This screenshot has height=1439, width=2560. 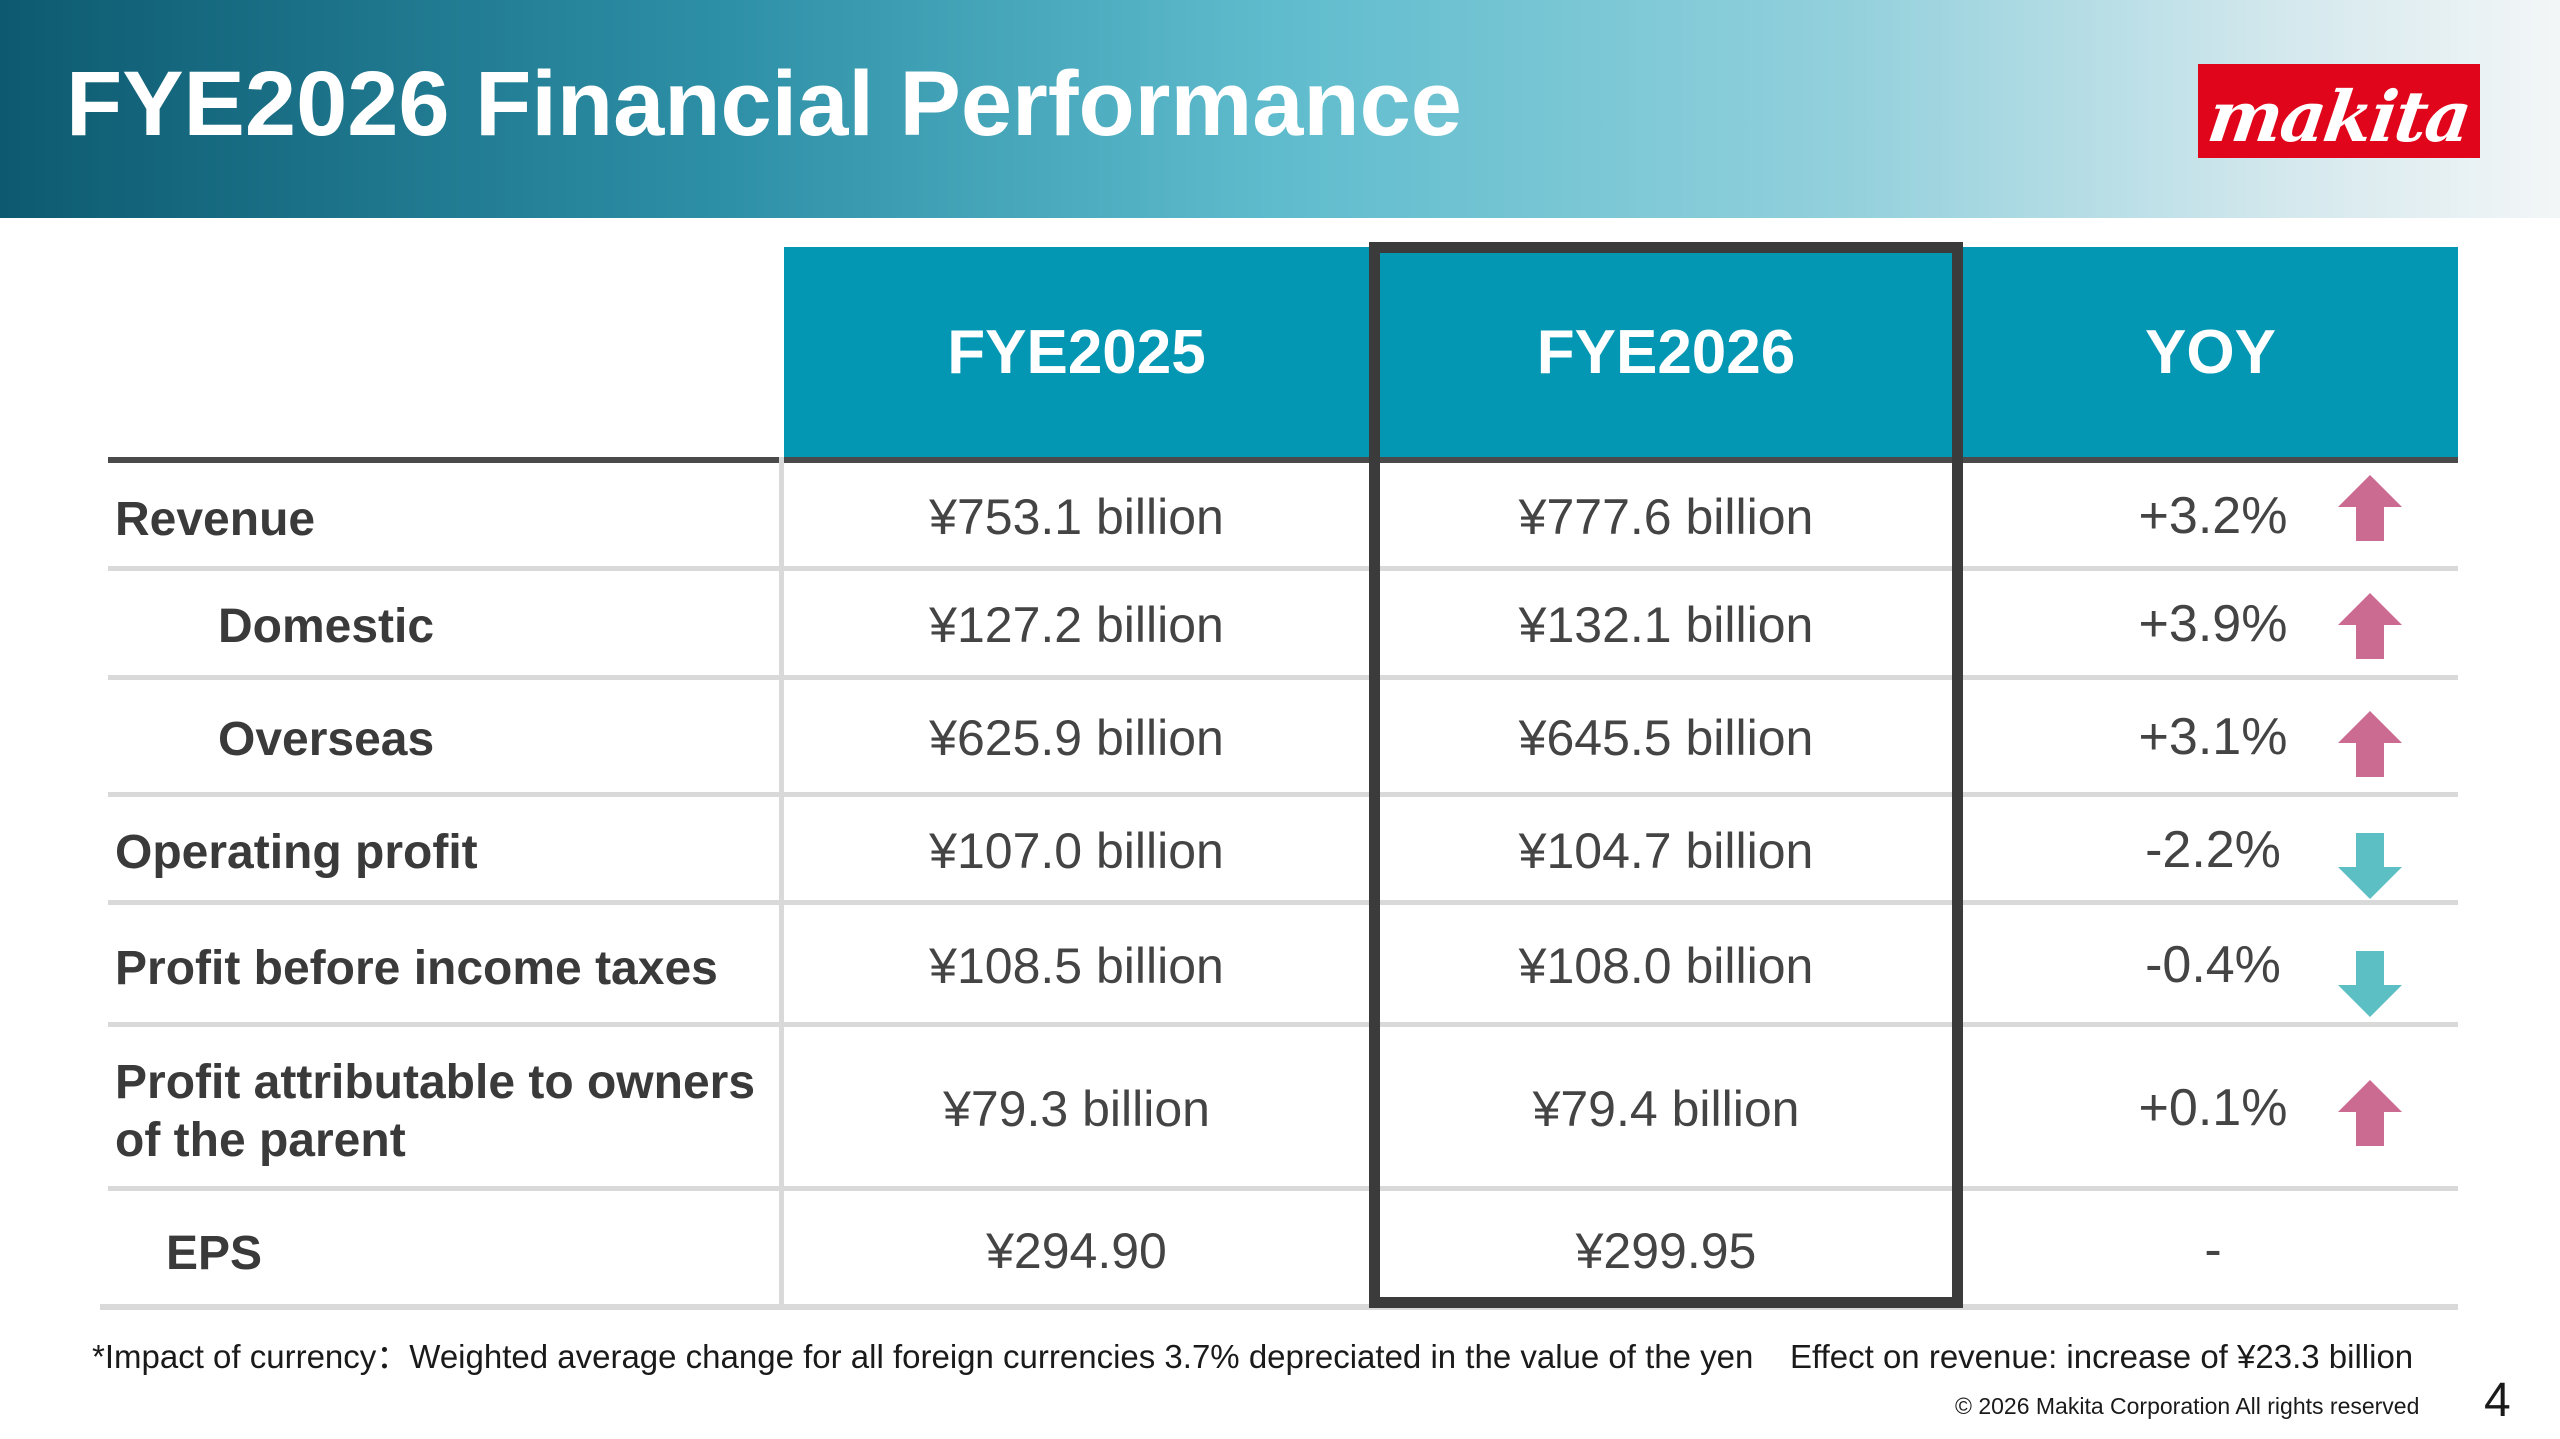 I want to click on value-operating-profit-fye2025: ¥107.0 billion, so click(x=1076, y=851).